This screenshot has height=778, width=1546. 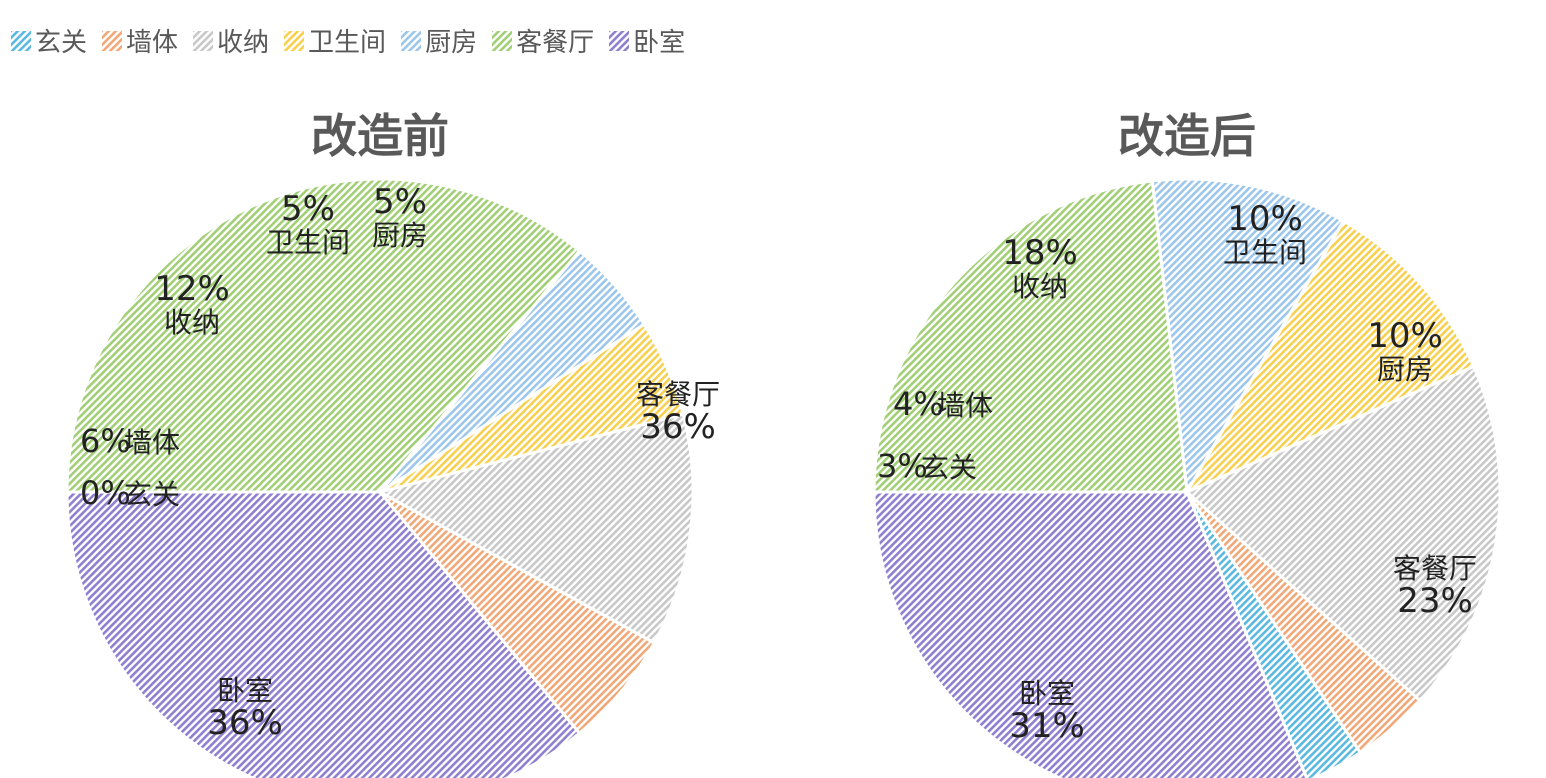 I want to click on chart-legend: 玄关 墙体 收纳 卫生间 厨房 客餐厅 卧室, so click(x=354, y=40).